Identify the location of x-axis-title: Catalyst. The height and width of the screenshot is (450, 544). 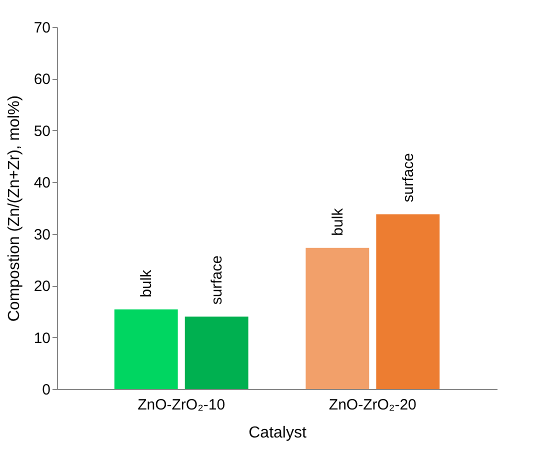
(277, 433).